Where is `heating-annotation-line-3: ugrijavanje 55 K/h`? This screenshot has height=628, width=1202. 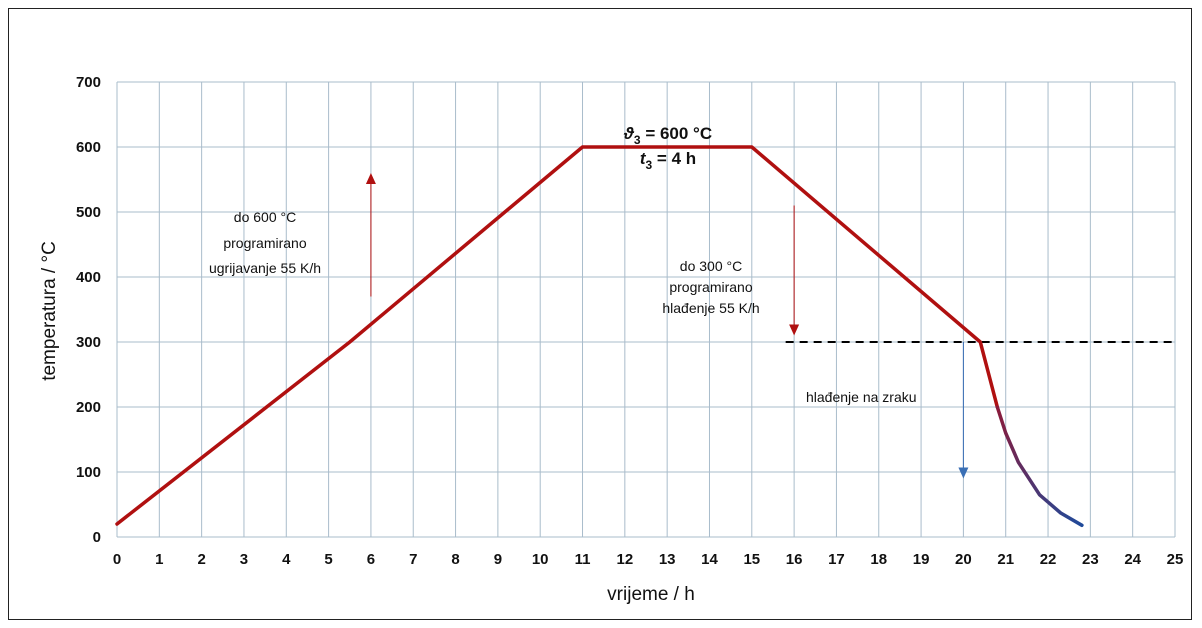
heating-annotation-line-3: ugrijavanje 55 K/h is located at coordinates (265, 268).